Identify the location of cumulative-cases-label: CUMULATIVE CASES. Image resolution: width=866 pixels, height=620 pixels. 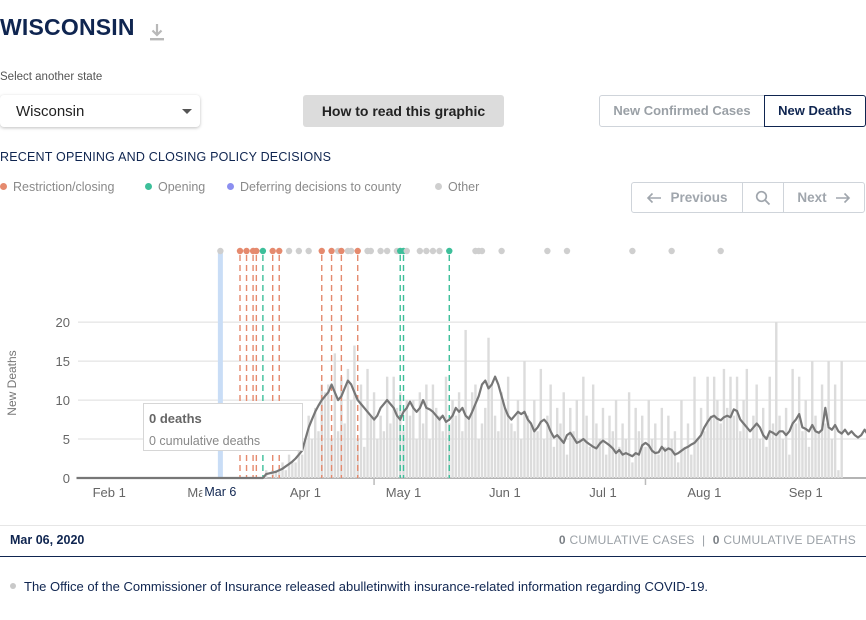
(631, 540).